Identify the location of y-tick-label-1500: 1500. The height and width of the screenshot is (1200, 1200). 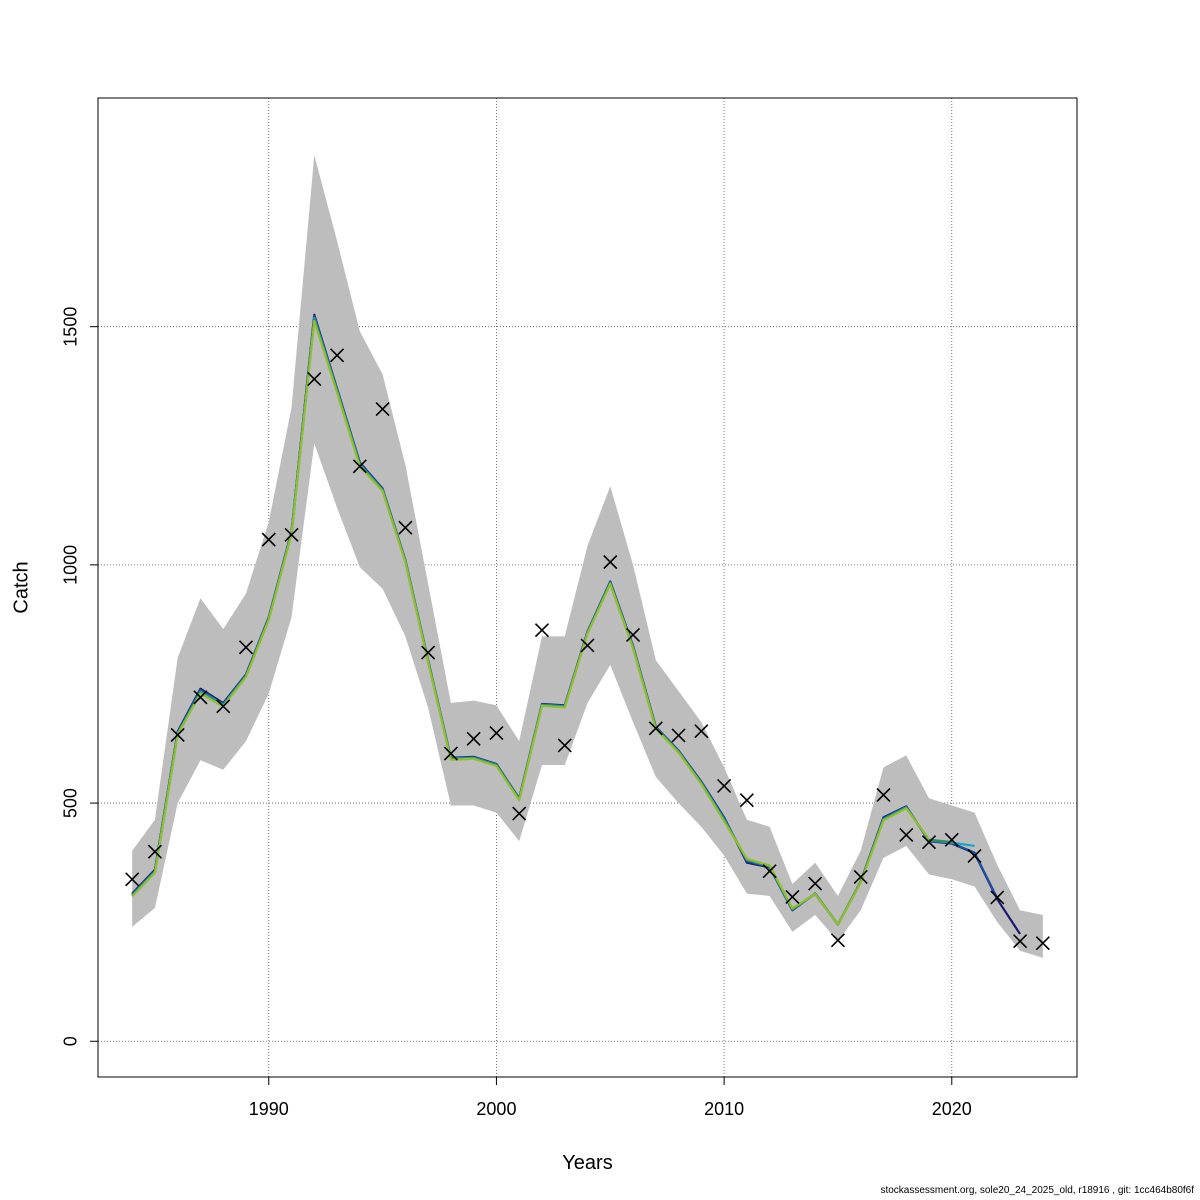
(71, 327).